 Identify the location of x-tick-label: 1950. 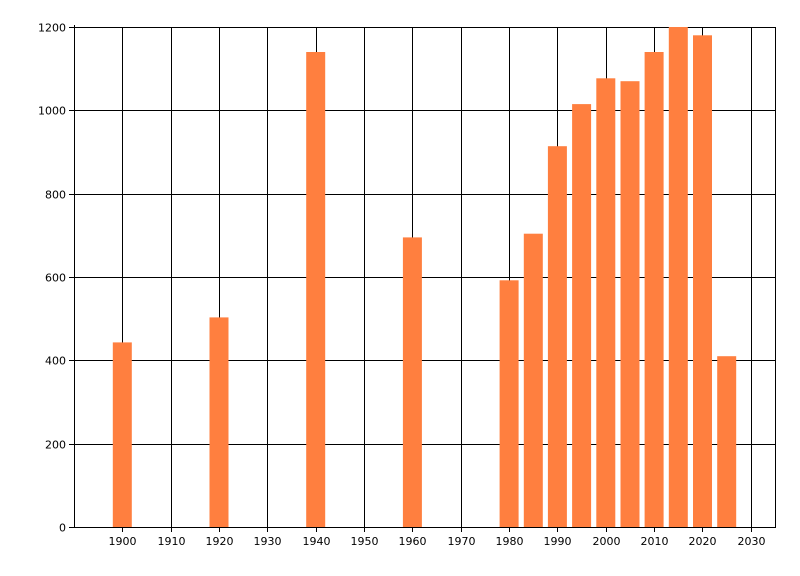
(365, 541).